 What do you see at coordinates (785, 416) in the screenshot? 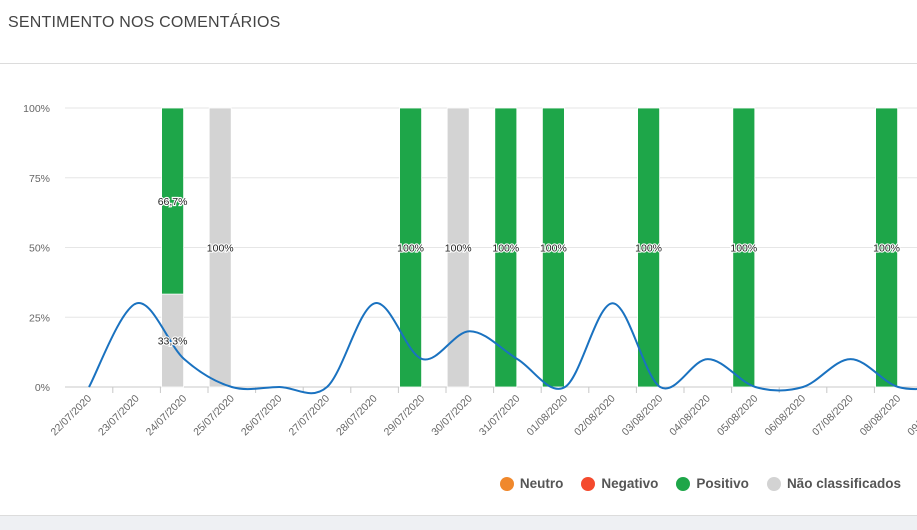
I see `x-tick-label: 06/08/2020` at bounding box center [785, 416].